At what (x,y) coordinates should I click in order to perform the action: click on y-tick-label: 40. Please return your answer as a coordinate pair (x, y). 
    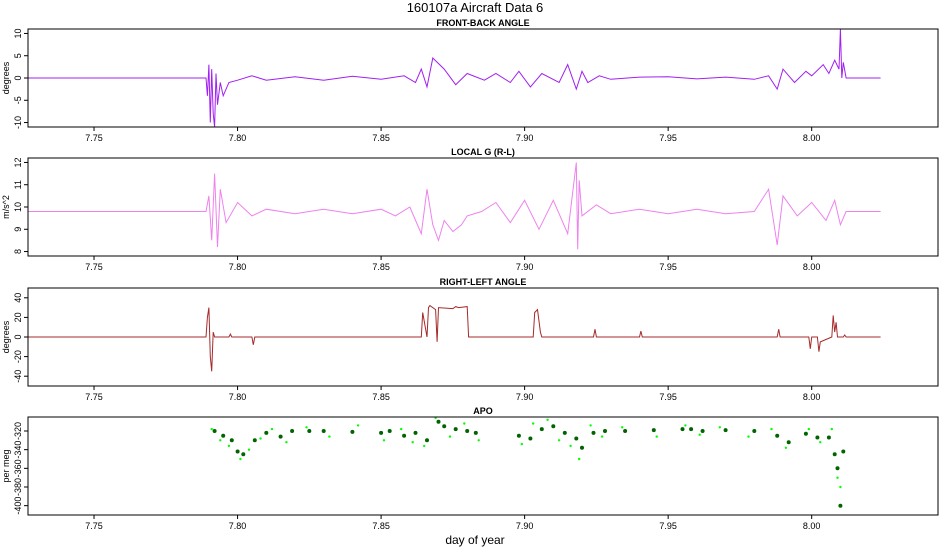
    Looking at the image, I should click on (18, 298).